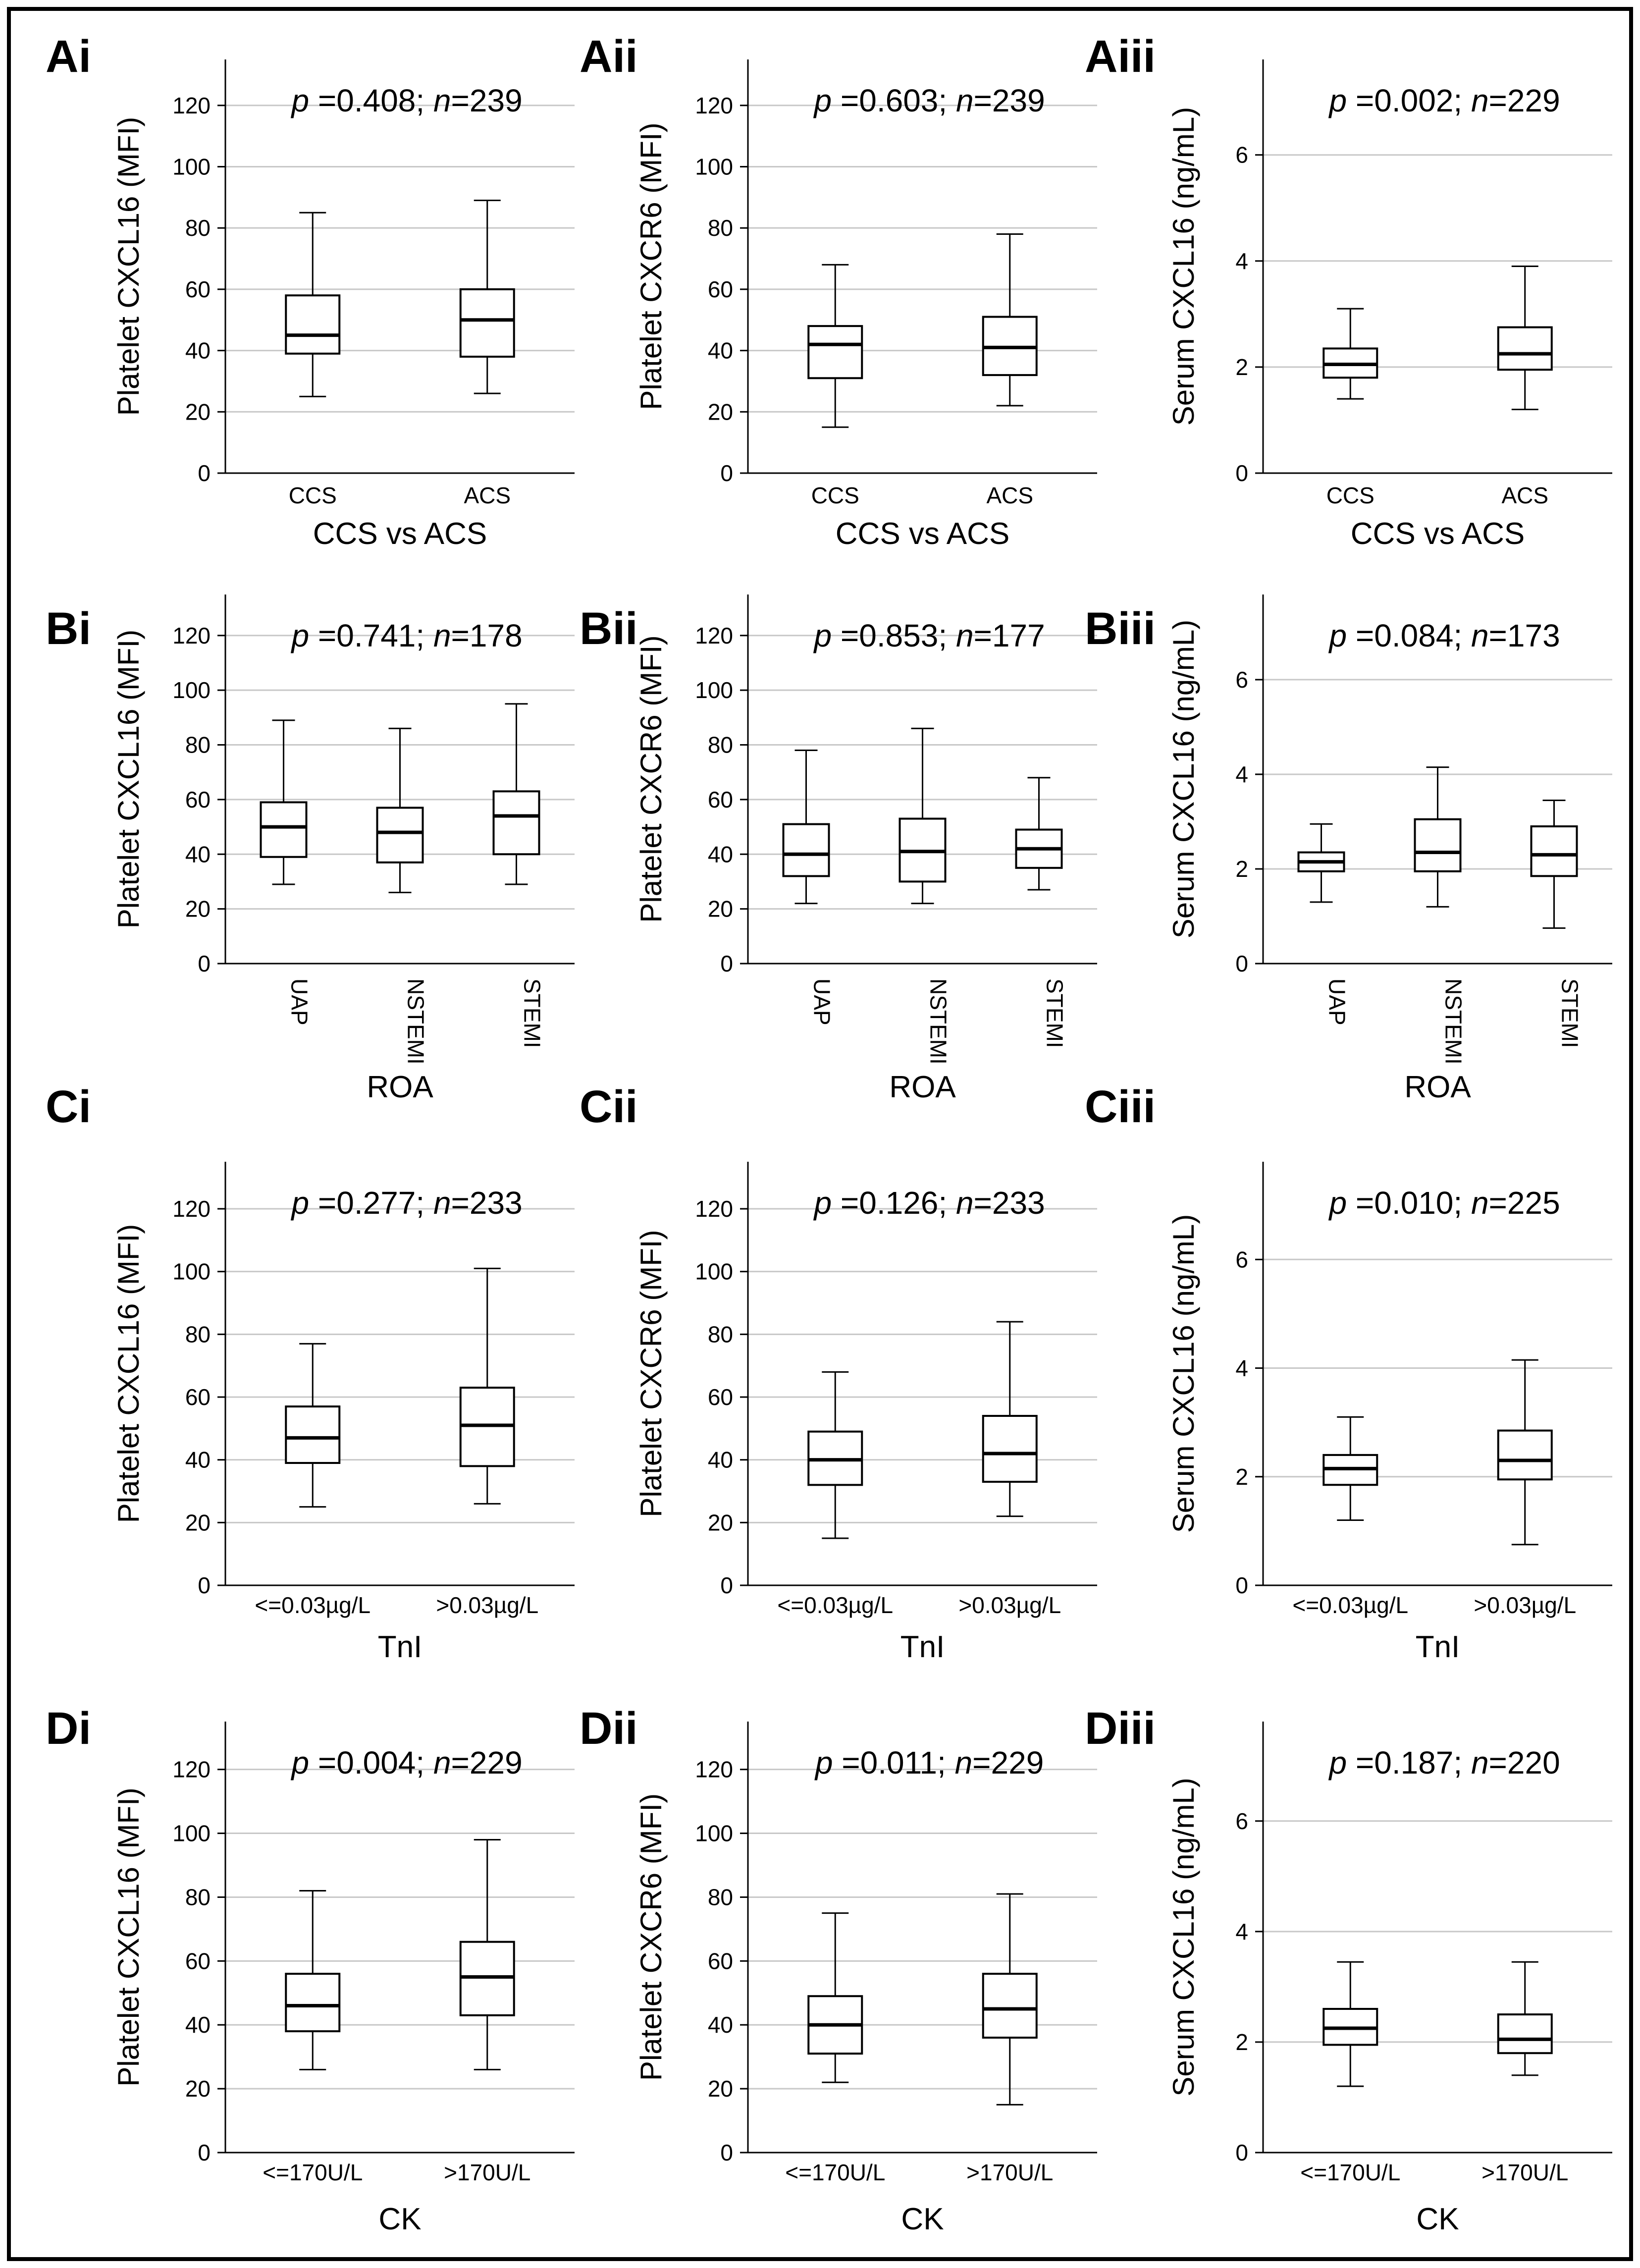  Describe the element at coordinates (198, 1897) in the screenshot. I see `y-tick-label-di-80: 80` at that location.